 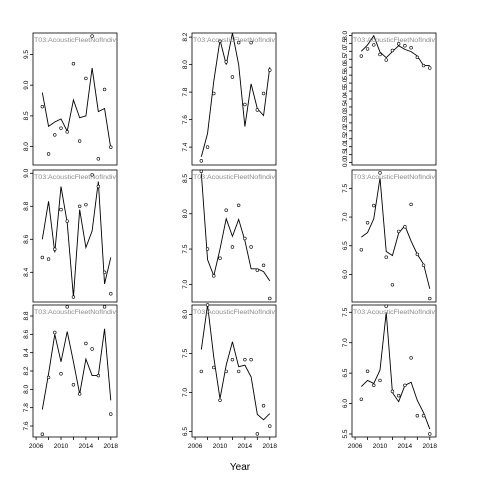 I want to click on y-tick-label: 9.5, so click(x=26, y=54).